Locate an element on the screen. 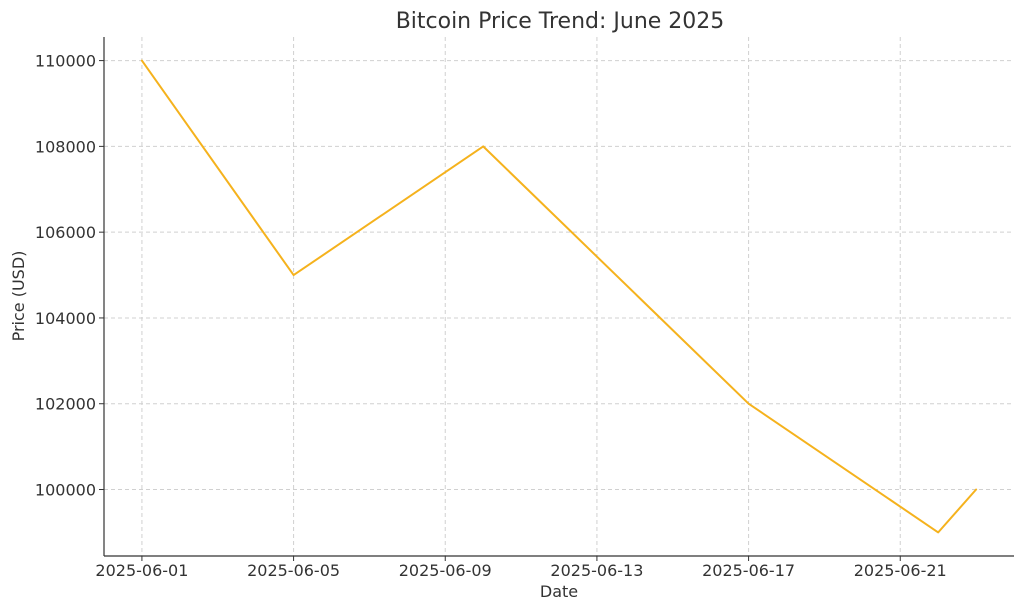  chart-title: Bitcoin Price Trend: June 2025 is located at coordinates (560, 21).